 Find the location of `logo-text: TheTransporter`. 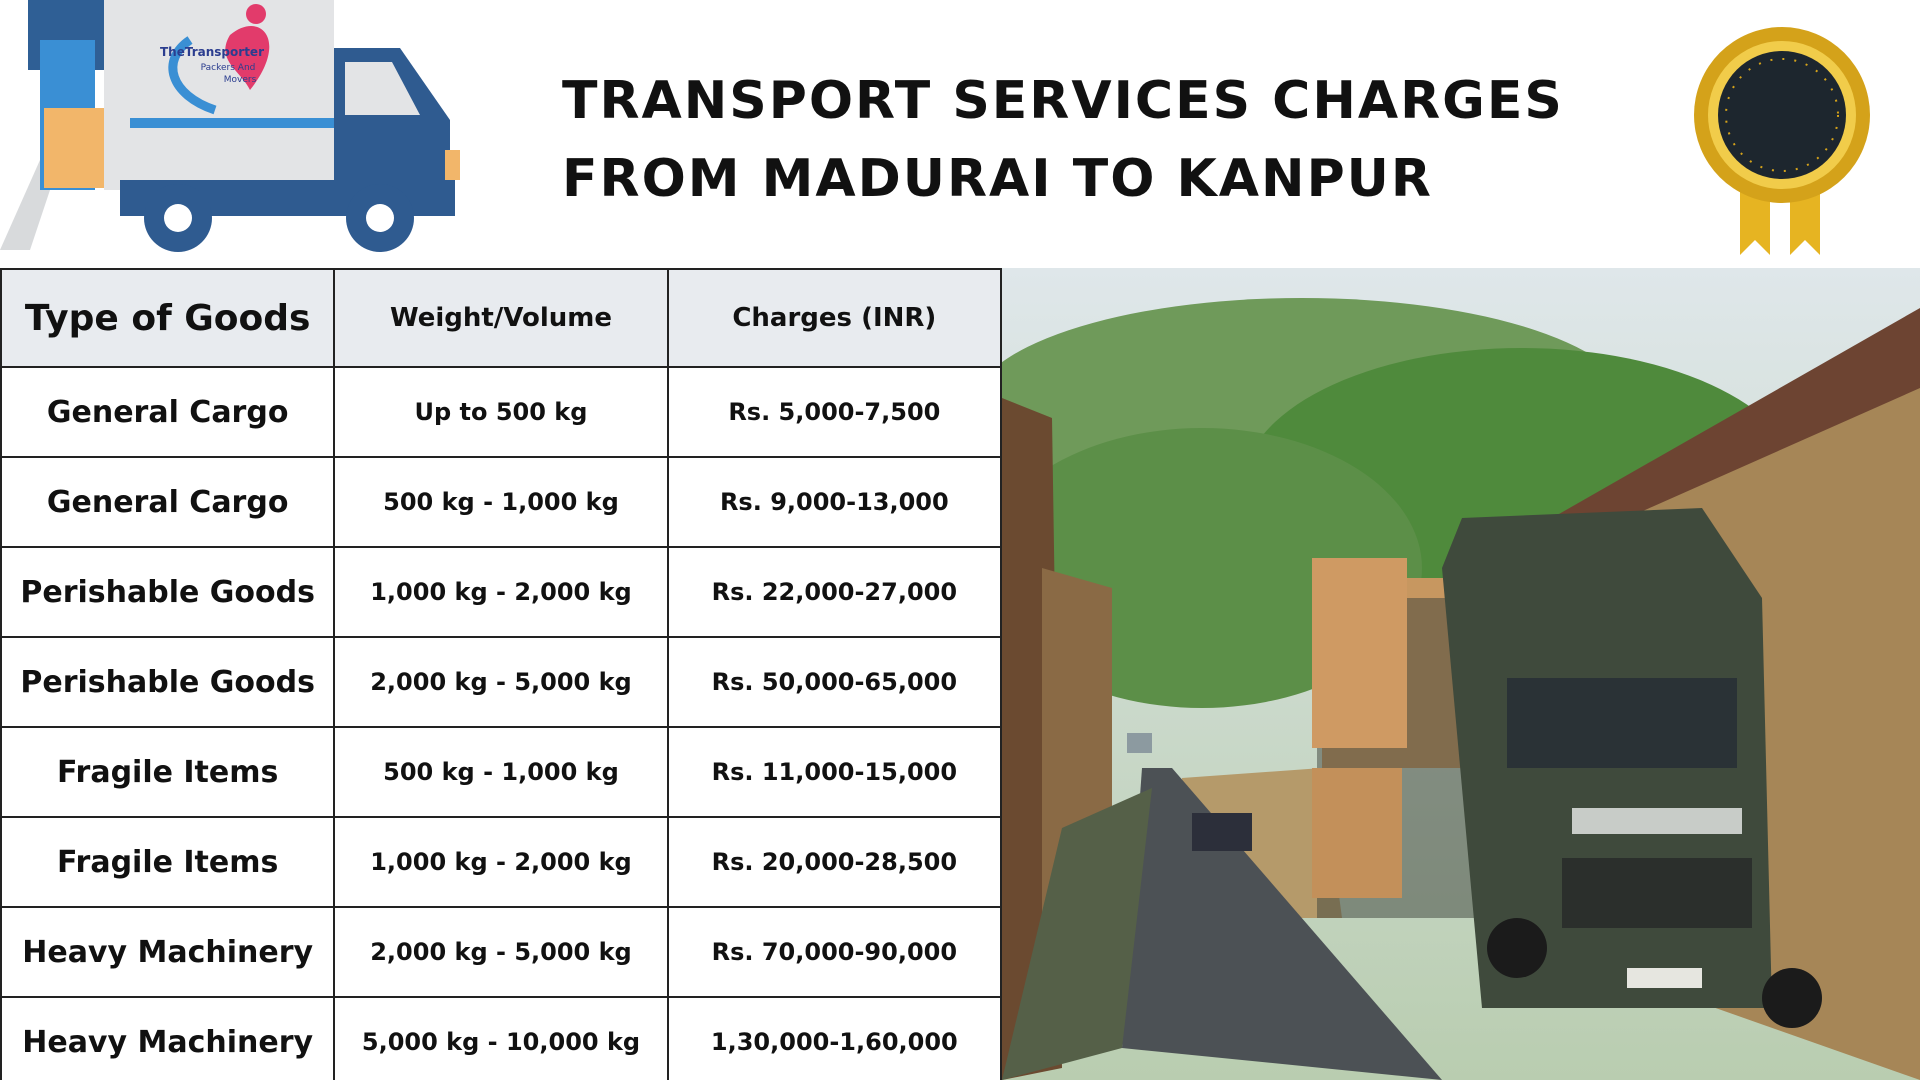

logo-text: TheTransporter is located at coordinates (212, 52).